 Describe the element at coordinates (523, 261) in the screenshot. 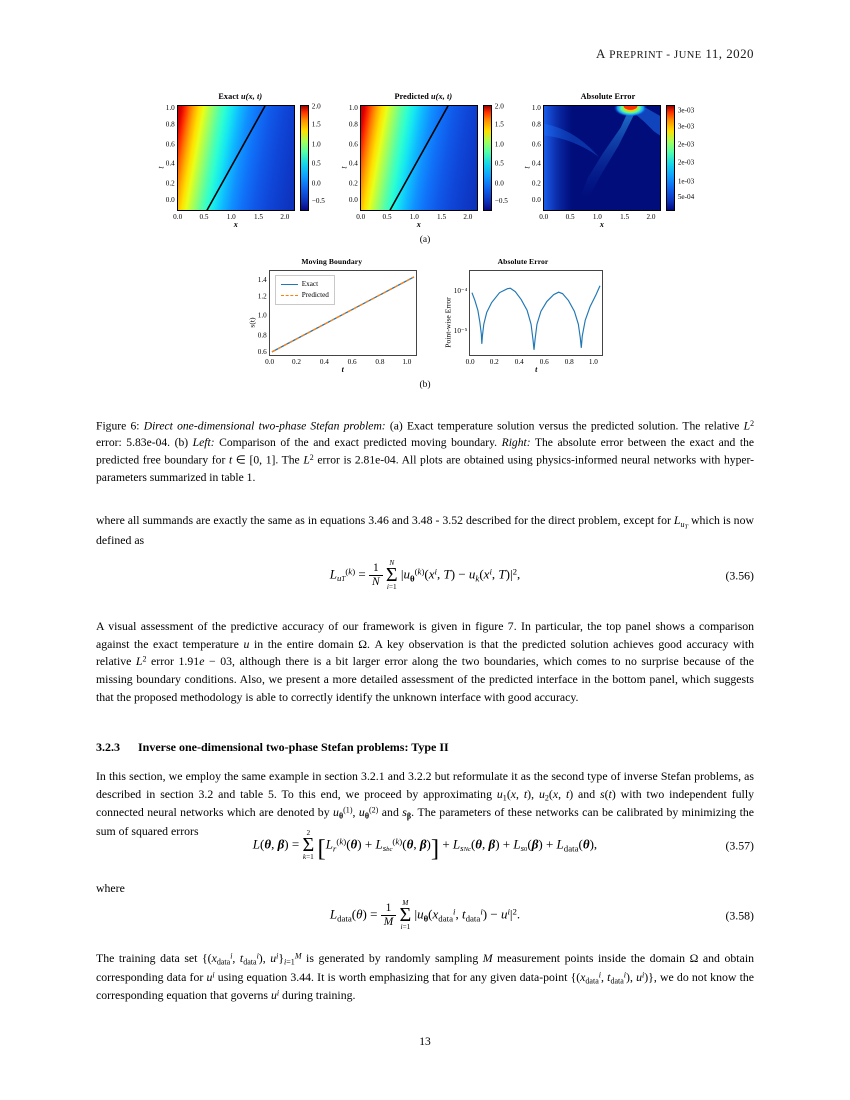

I see `panel-title-pointwise-error: Absolute Error` at that location.